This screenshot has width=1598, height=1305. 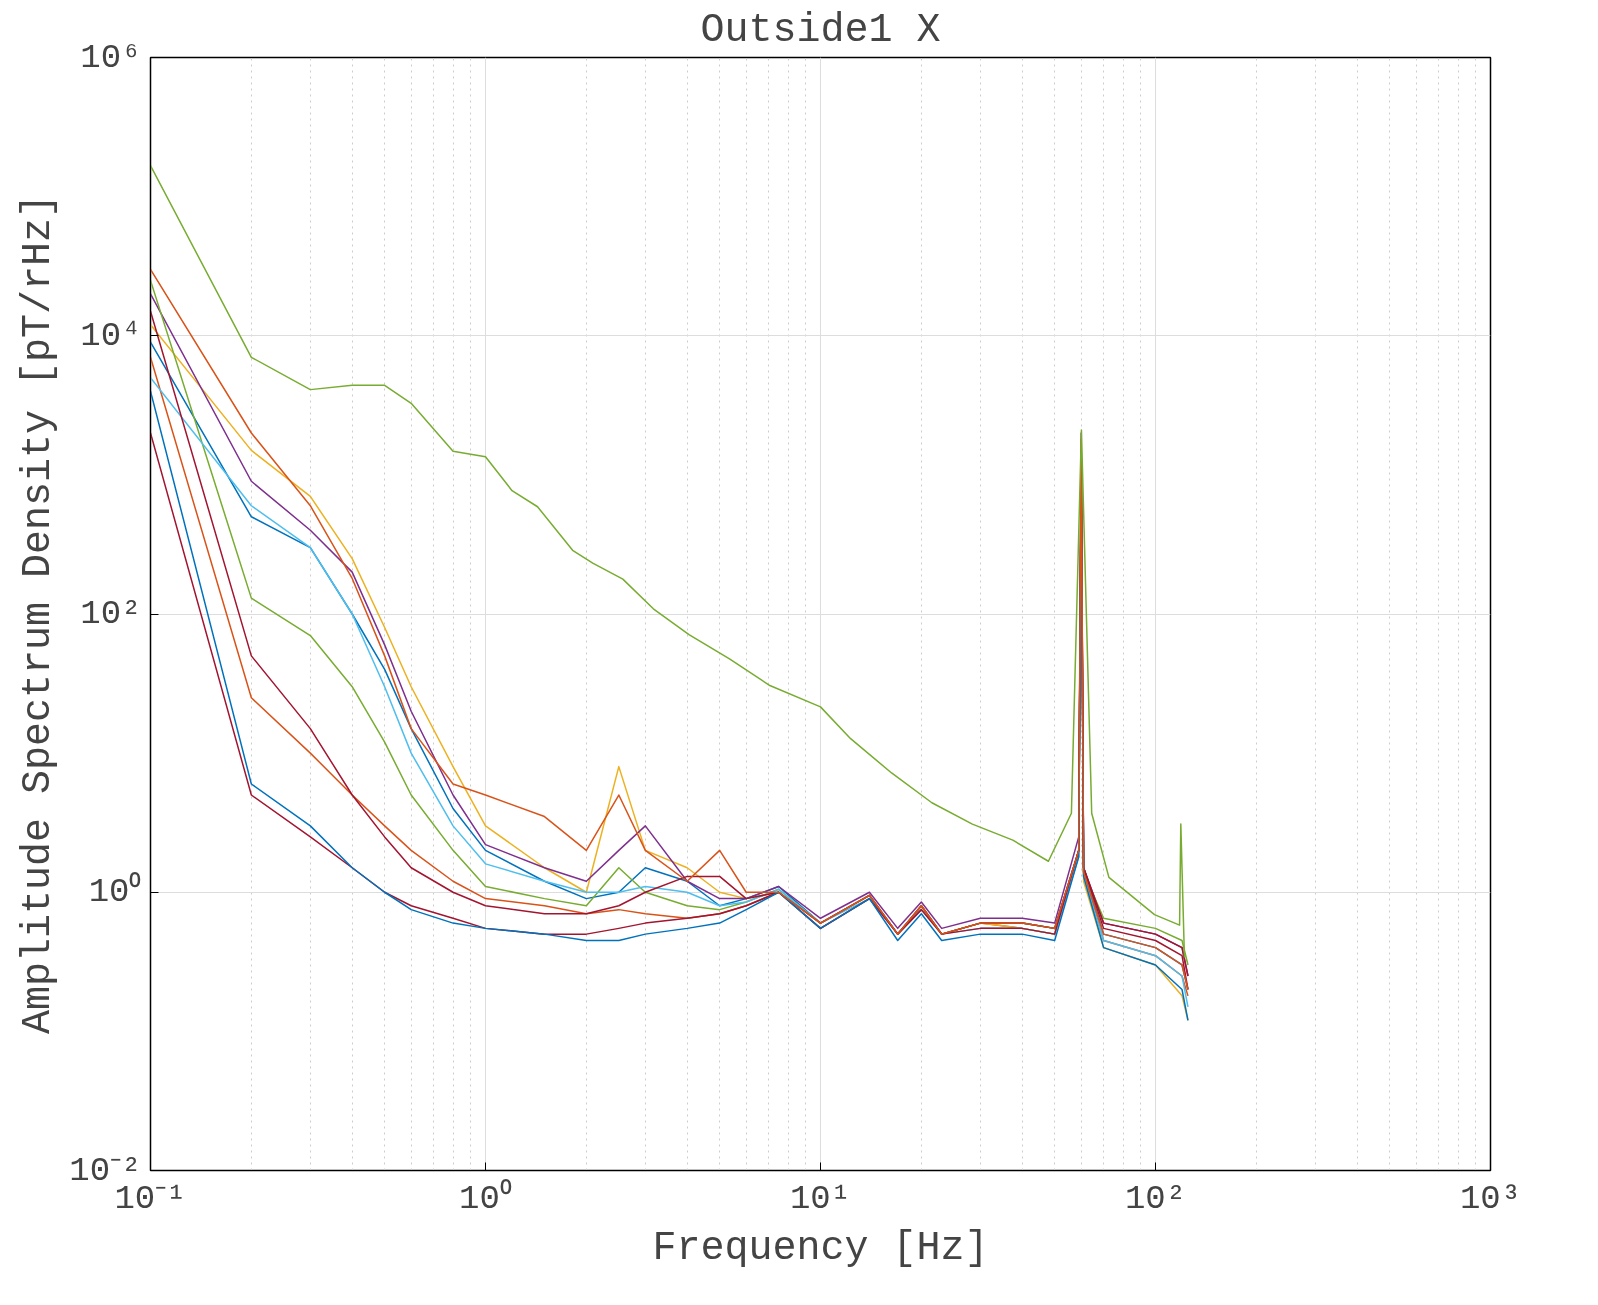 I want to click on x-tick-label: 10¹, so click(x=820, y=1198).